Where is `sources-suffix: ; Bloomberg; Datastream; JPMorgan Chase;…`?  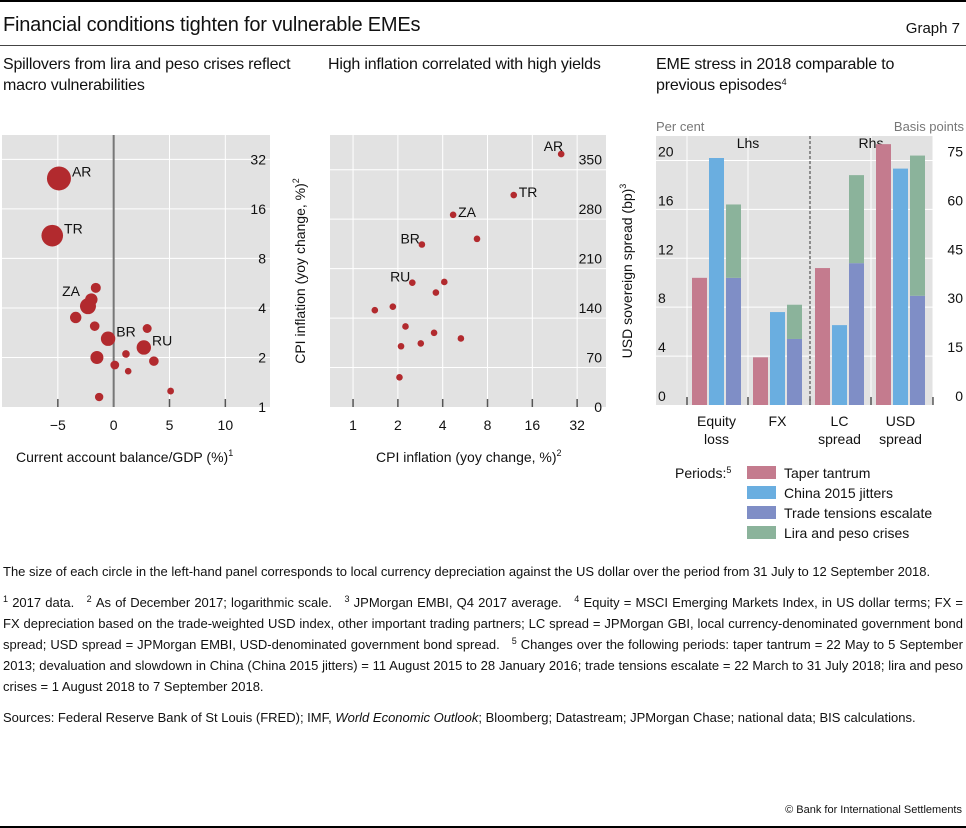
sources-suffix: ; Bloomberg; Datastream; JPMorgan Chase;… is located at coordinates (697, 717).